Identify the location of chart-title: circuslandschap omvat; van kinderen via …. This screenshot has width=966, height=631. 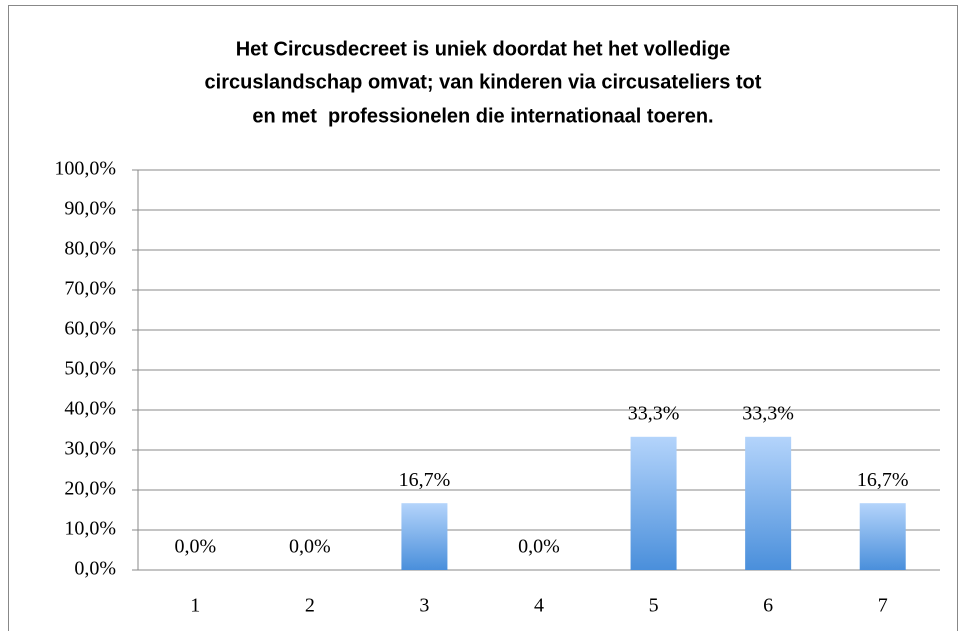
(483, 82).